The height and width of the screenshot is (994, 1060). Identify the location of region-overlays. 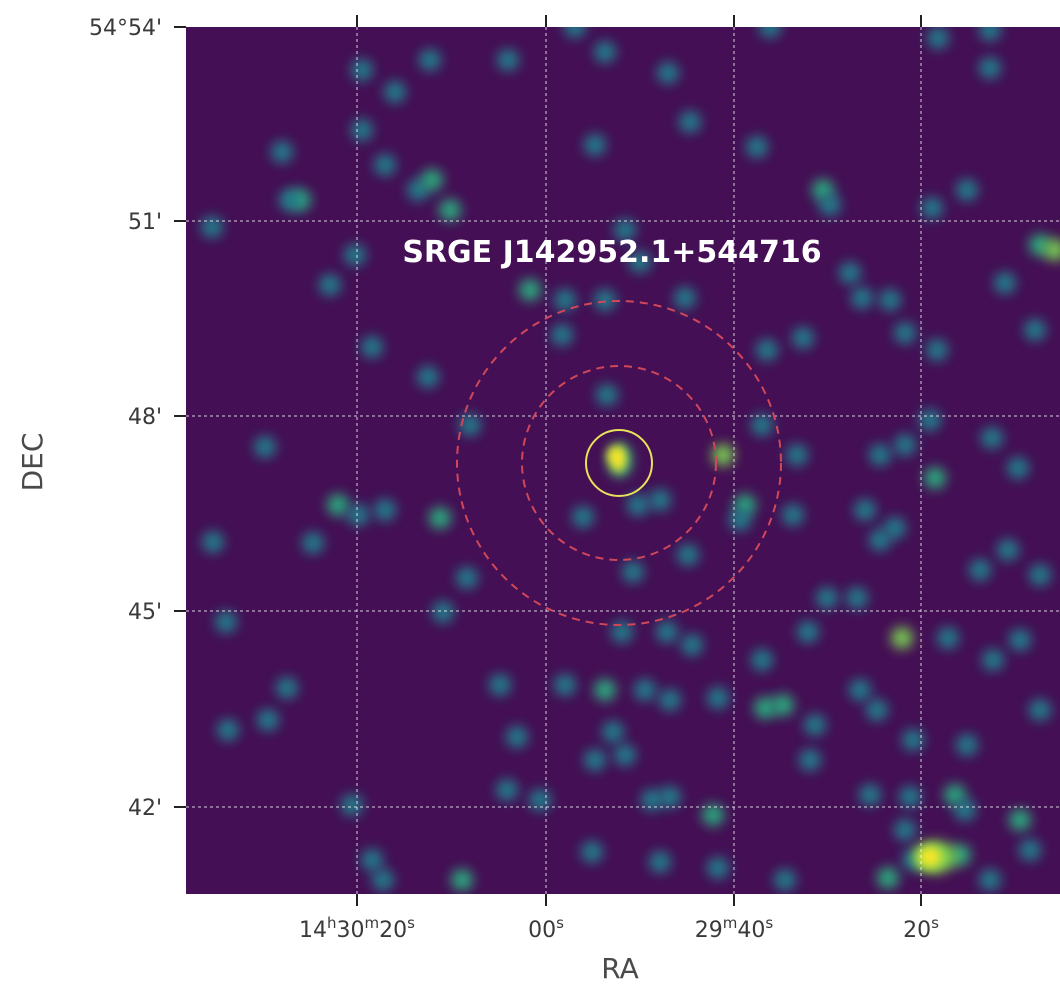
(619, 463).